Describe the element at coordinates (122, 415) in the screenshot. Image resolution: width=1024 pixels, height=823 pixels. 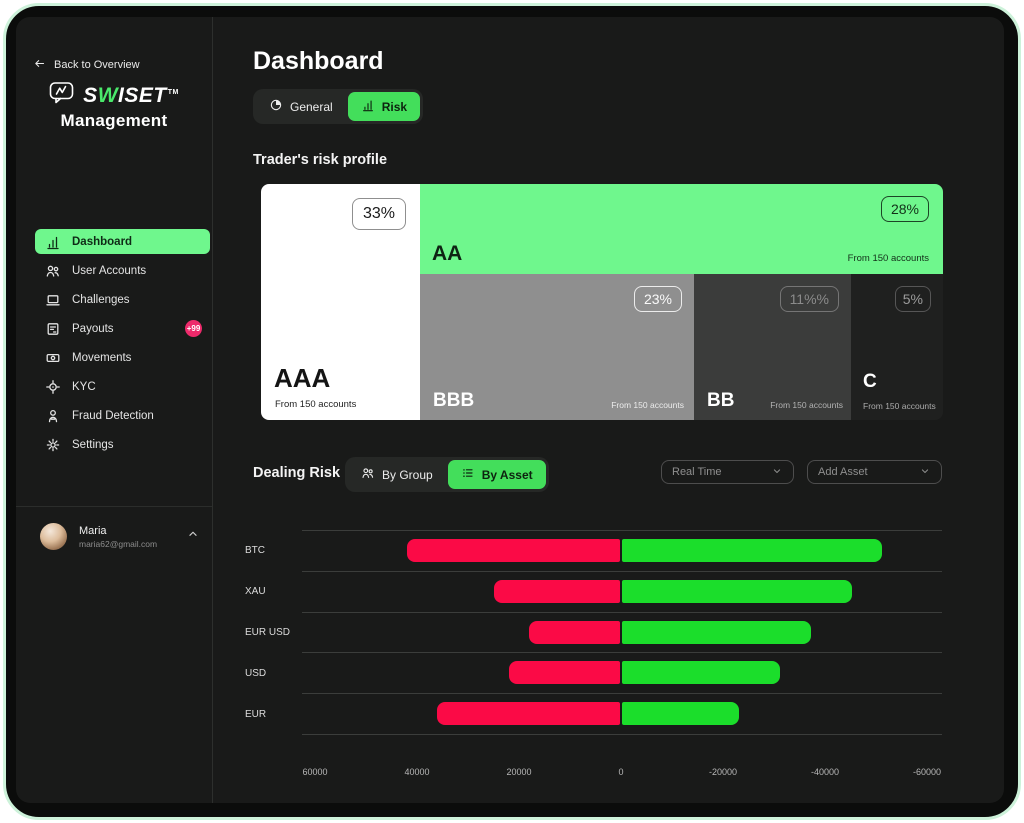
I see `sidebar-item-fraud-detection: Fraud Detection` at that location.